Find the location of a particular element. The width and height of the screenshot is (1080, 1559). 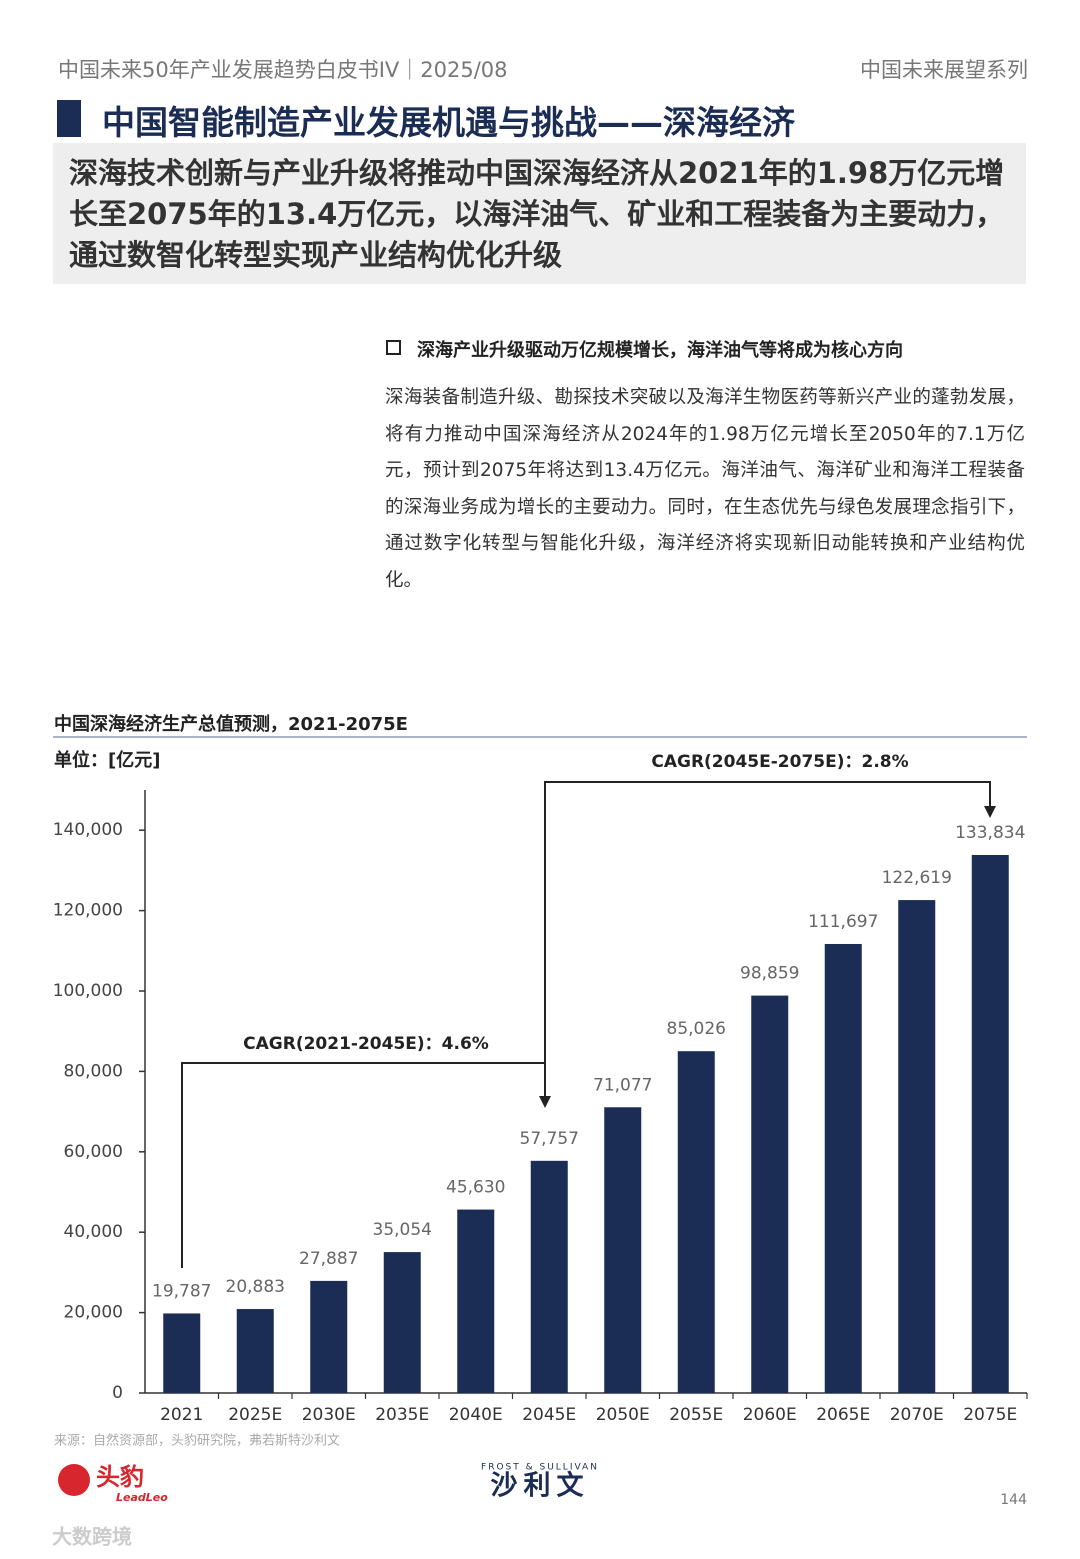

value-label: 133,834 is located at coordinates (990, 833).